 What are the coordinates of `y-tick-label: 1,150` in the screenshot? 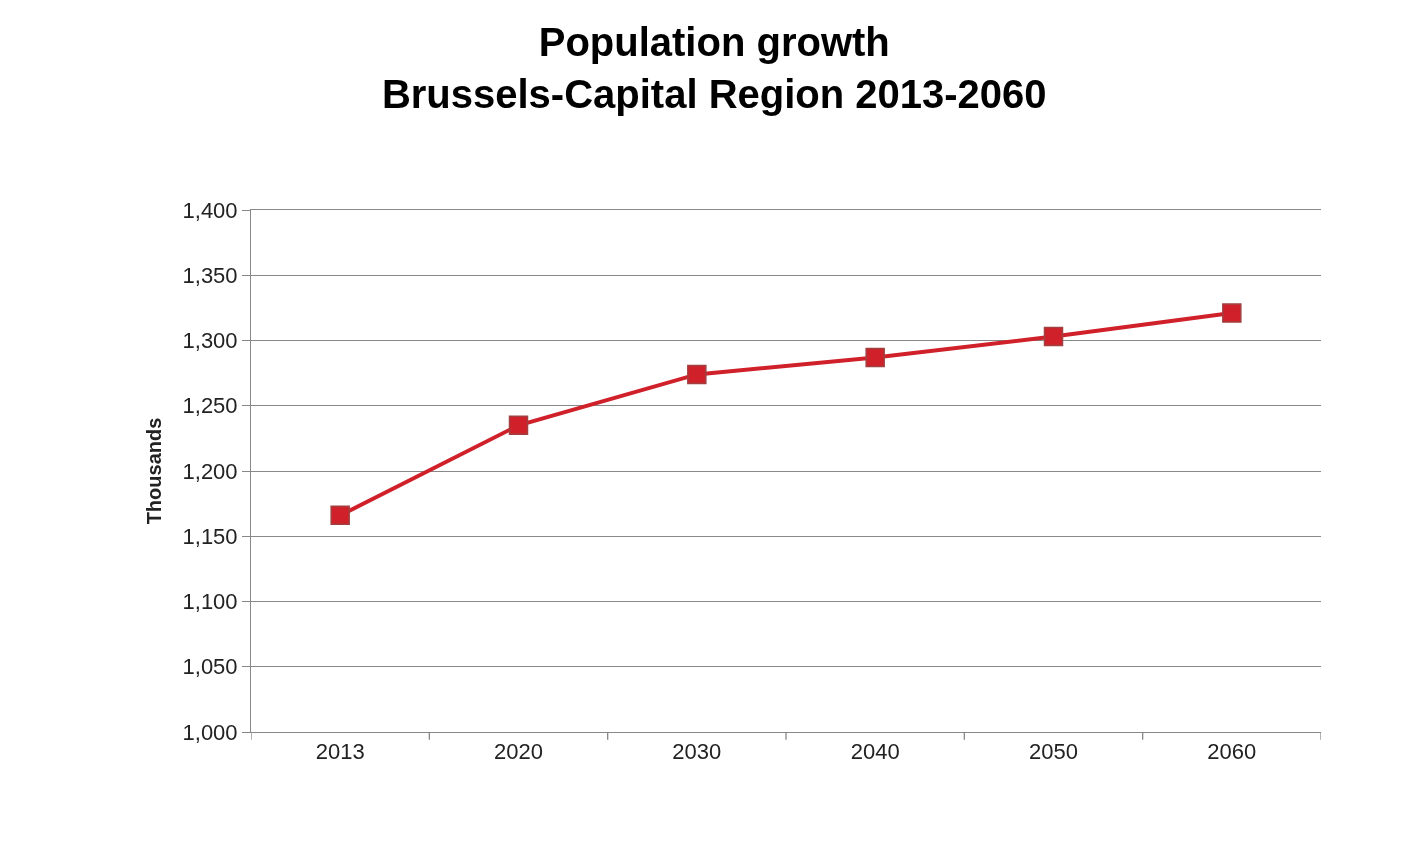 It's located at (210, 536).